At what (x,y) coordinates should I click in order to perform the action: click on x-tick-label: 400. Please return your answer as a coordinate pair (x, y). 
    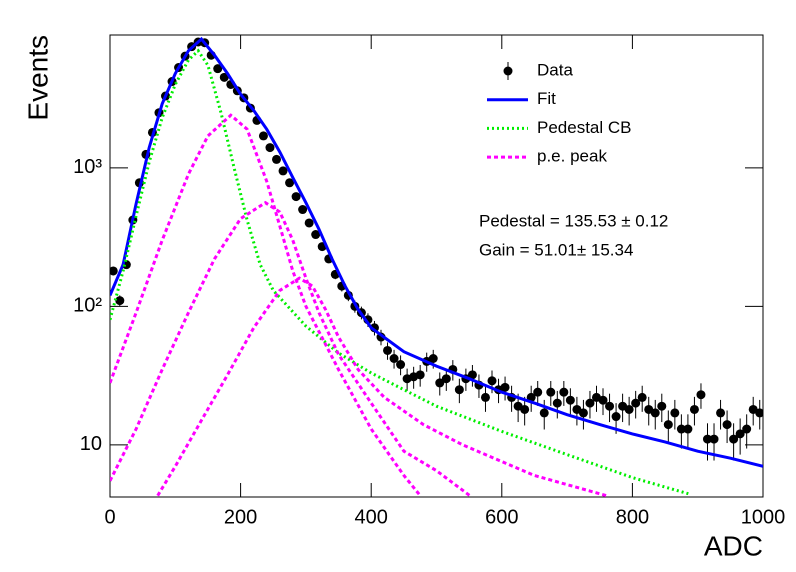
    Looking at the image, I should click on (371, 517).